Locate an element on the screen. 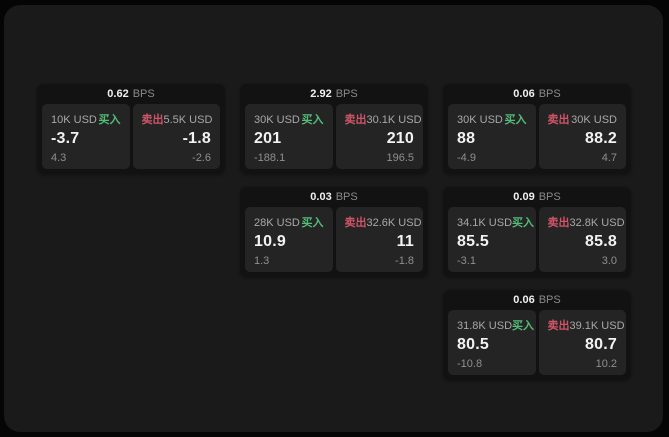  buy-pane-top: 10K USD 买入 is located at coordinates (86, 119).